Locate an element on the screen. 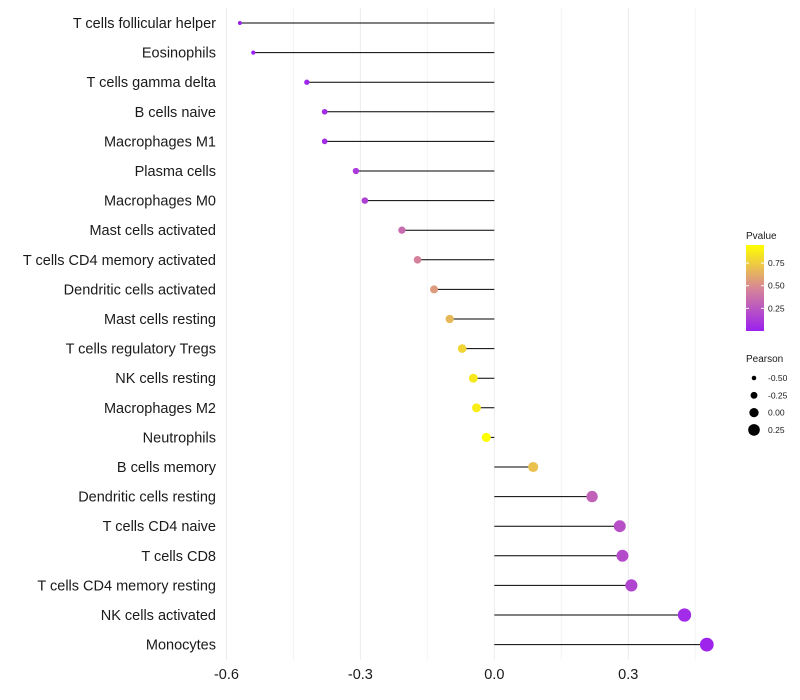  pearson-legend-title: Pearson is located at coordinates (764, 359).